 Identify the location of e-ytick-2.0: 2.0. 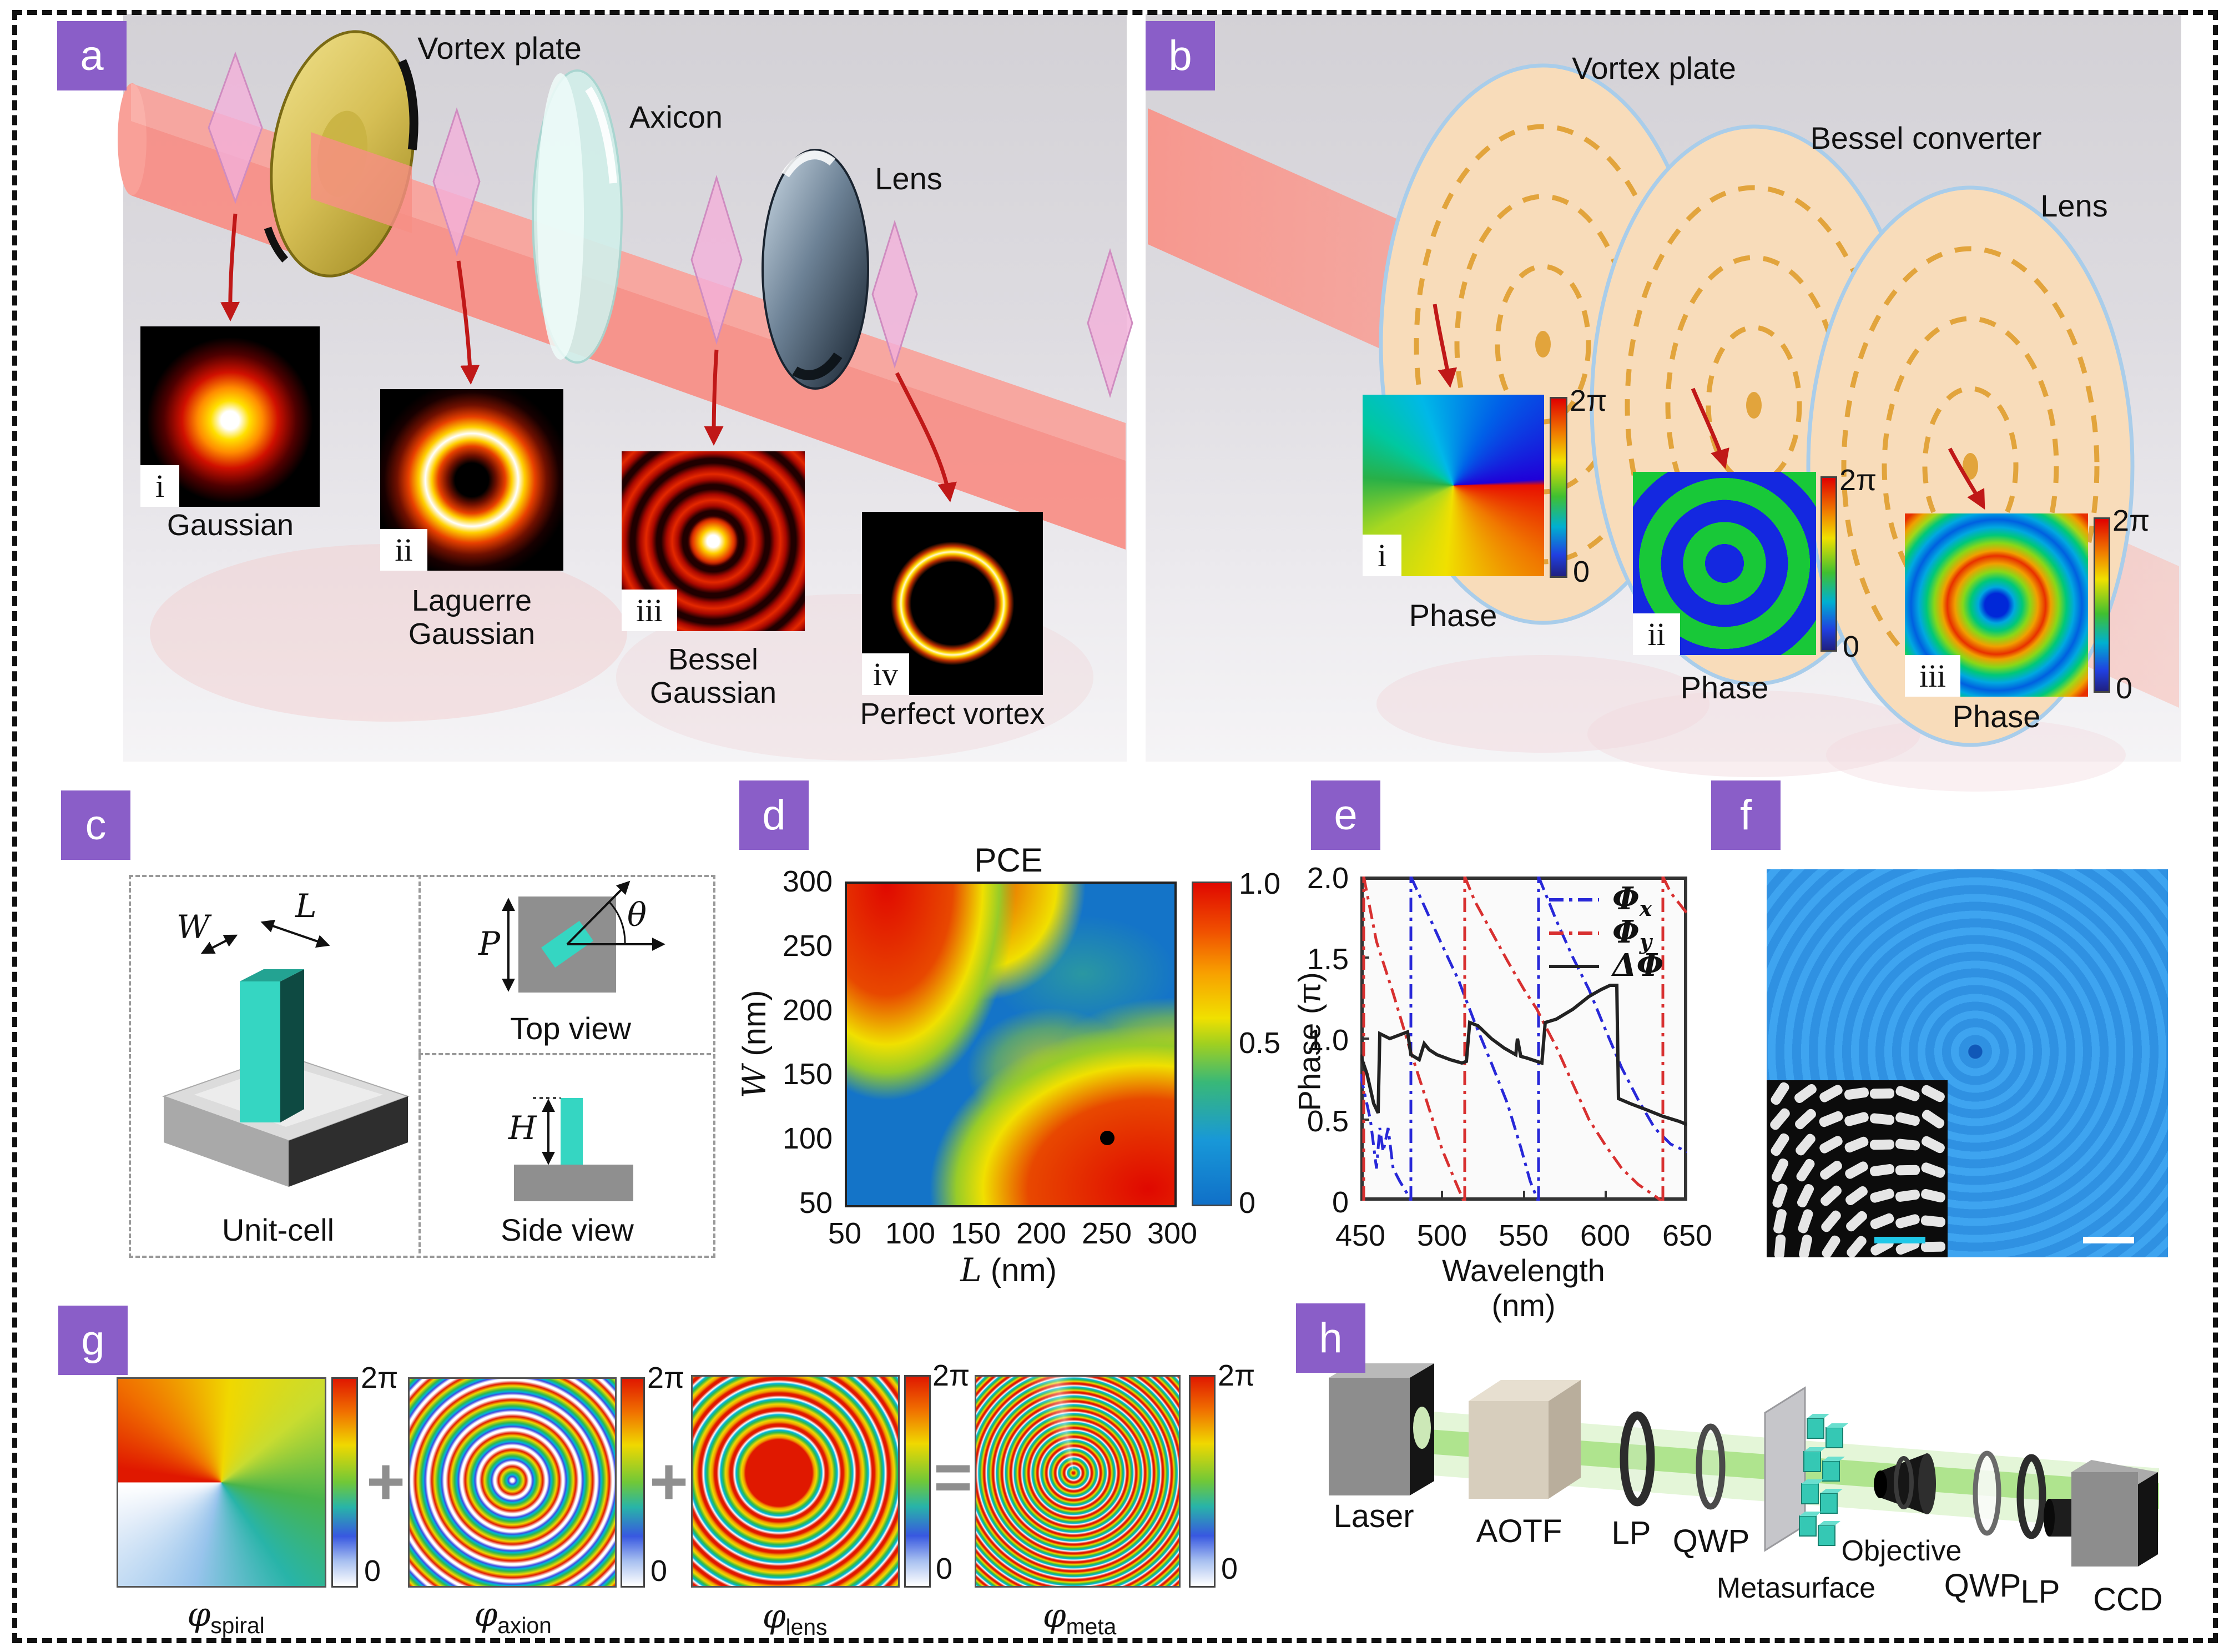
(1328, 878).